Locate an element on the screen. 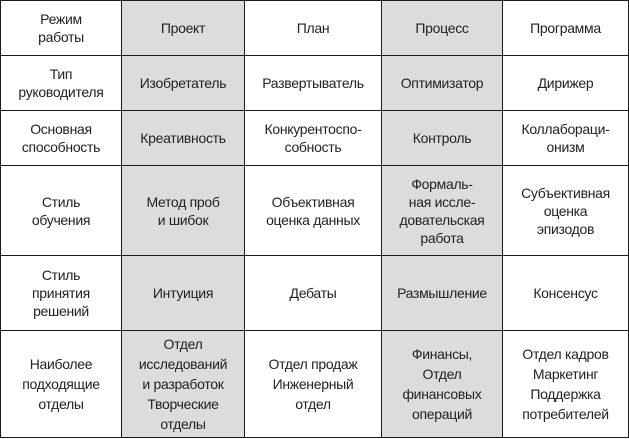 The height and width of the screenshot is (439, 629). table-row-work-mode: Режим работы Проект План Процесс Программа is located at coordinates (314, 28).